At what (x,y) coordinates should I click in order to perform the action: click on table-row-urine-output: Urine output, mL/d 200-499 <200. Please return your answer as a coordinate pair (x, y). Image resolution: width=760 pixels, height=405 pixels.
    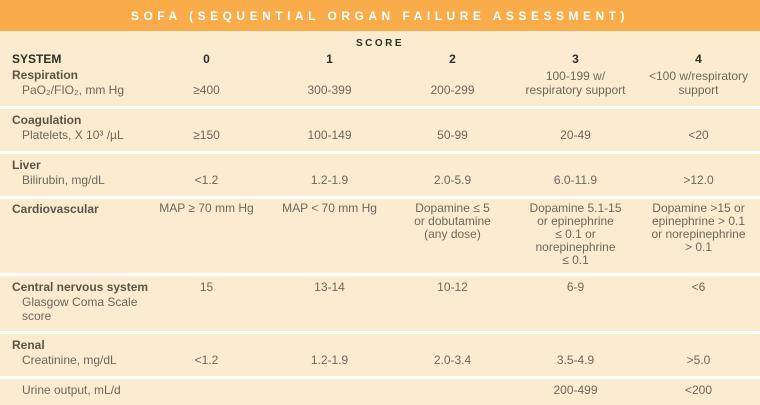
    Looking at the image, I should click on (380, 390).